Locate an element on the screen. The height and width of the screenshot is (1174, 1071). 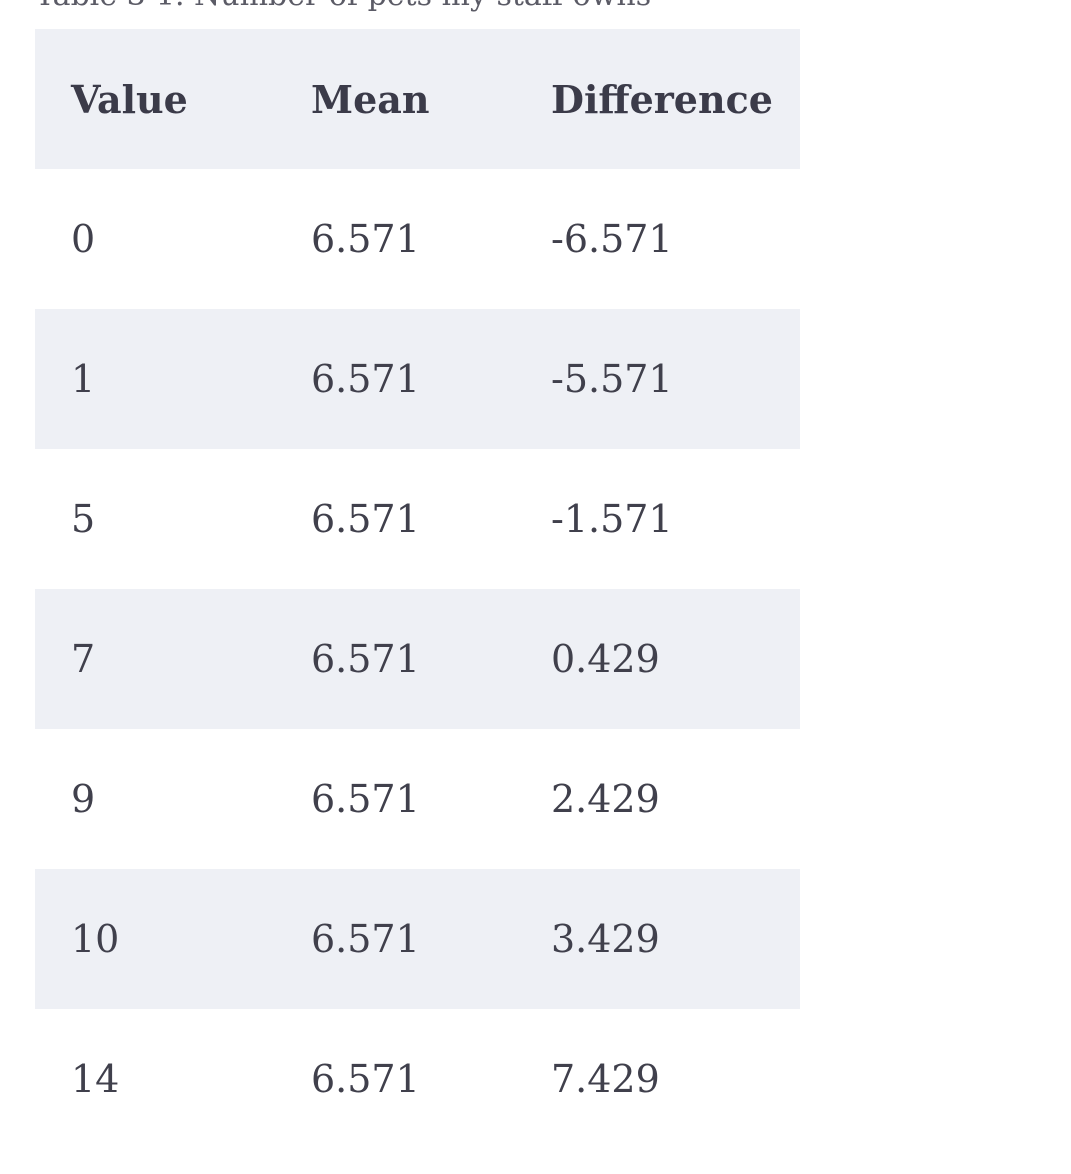
header-difference: Difference is located at coordinates (662, 99).